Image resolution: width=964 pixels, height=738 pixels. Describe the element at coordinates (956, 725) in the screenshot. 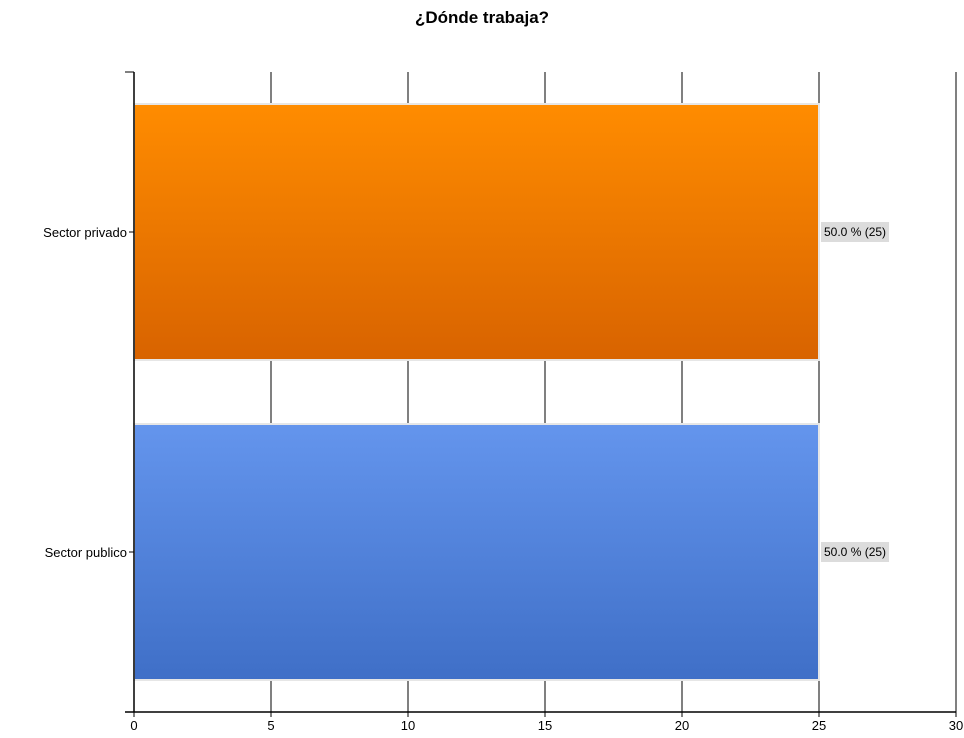

I see `x-tick-label: 30` at that location.